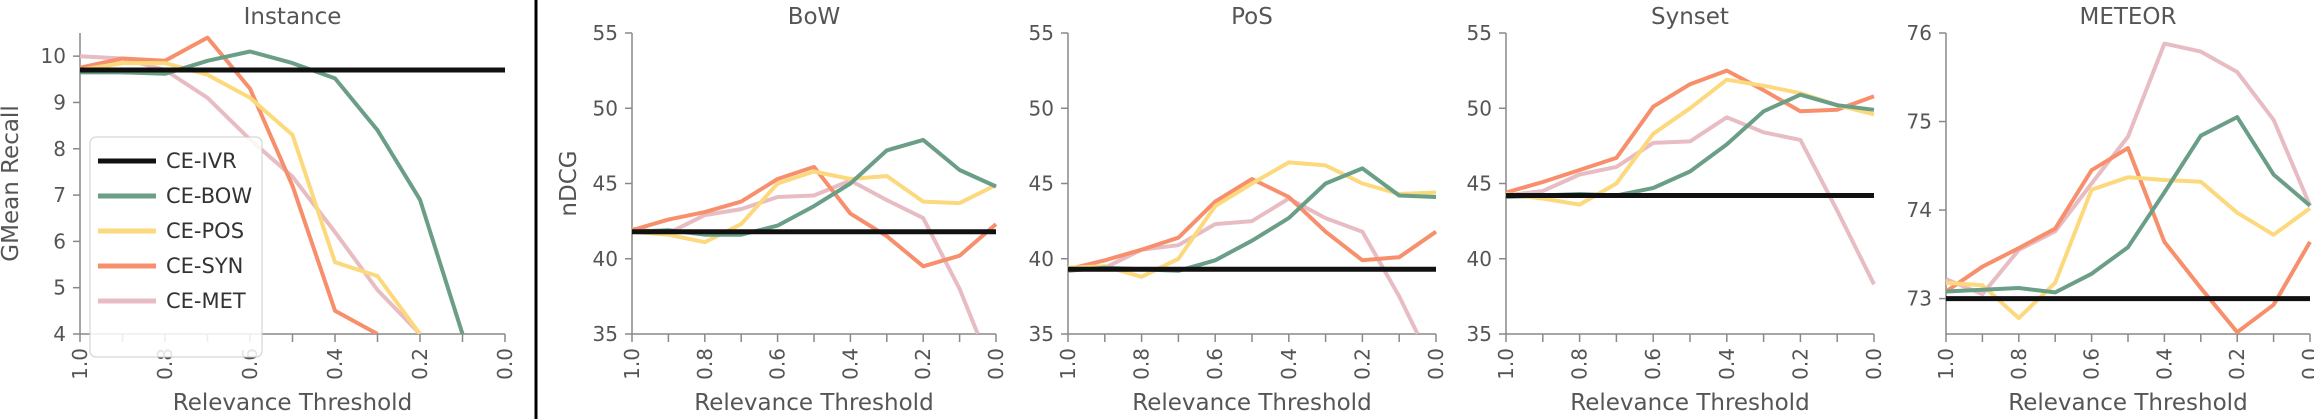  What do you see at coordinates (12, 183) in the screenshot?
I see `y-axis-label: GMean Recall` at bounding box center [12, 183].